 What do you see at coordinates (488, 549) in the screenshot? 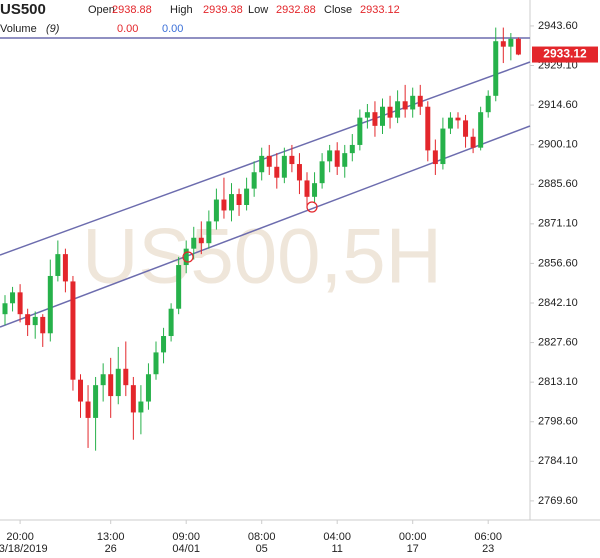
I see `x-tick-label: 23` at bounding box center [488, 549].